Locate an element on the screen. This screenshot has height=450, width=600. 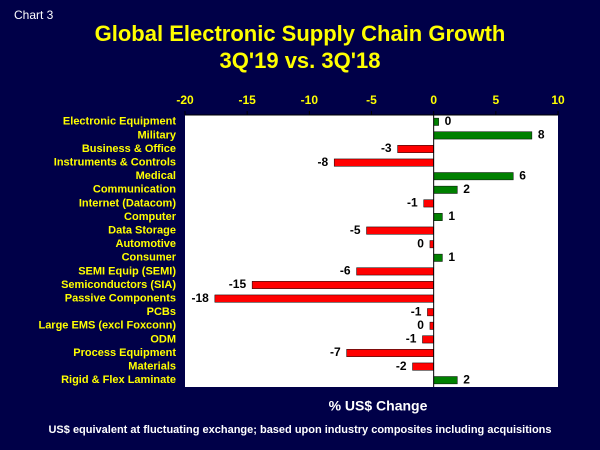
value-label: -15 is located at coordinates (238, 284).